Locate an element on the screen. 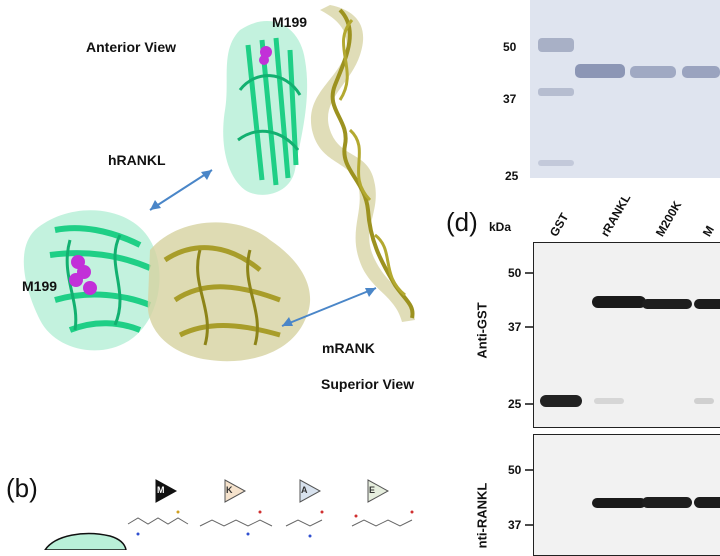  met199-top is located at coordinates (266, 52).